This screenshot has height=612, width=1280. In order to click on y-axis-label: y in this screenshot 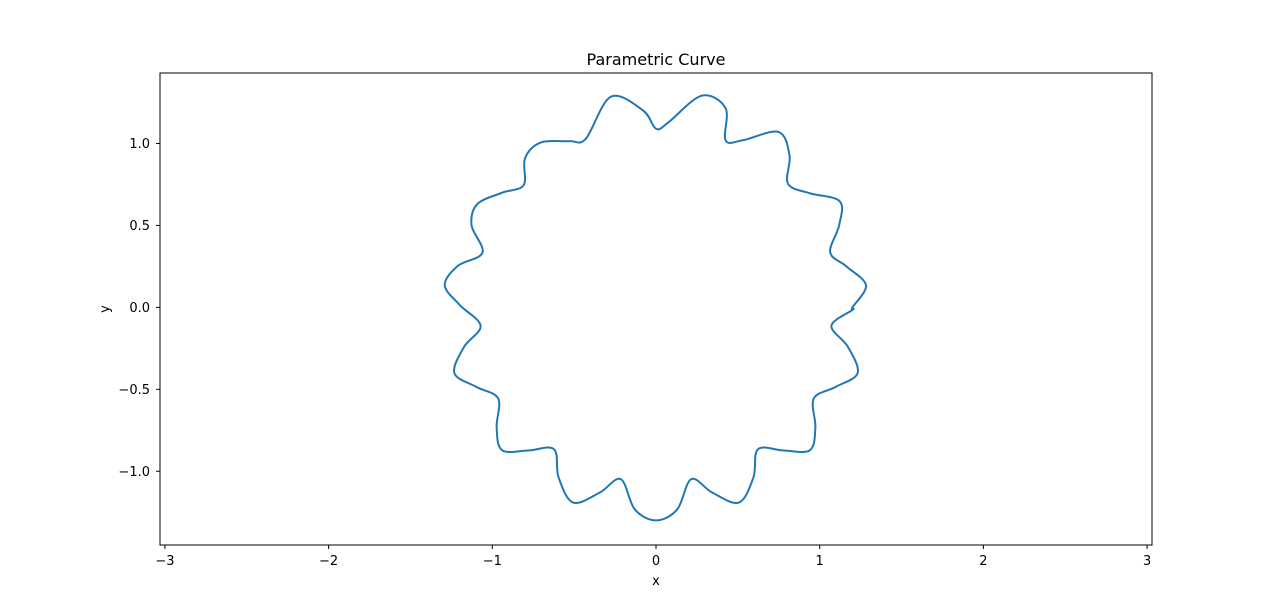, I will do `click(105, 309)`.